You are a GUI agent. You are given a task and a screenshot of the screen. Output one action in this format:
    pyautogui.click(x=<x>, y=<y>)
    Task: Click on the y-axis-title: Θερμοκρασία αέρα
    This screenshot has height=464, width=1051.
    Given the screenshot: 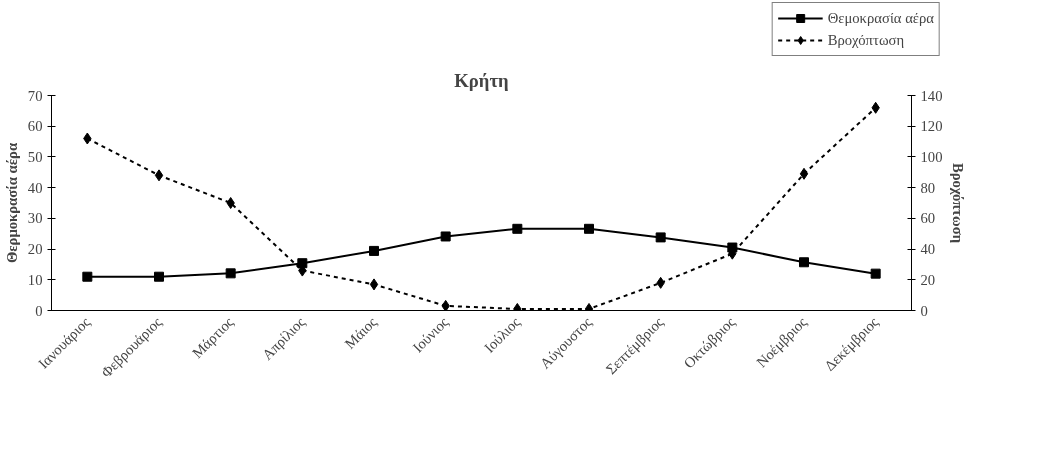 What is the action you would take?
    pyautogui.click(x=11, y=203)
    